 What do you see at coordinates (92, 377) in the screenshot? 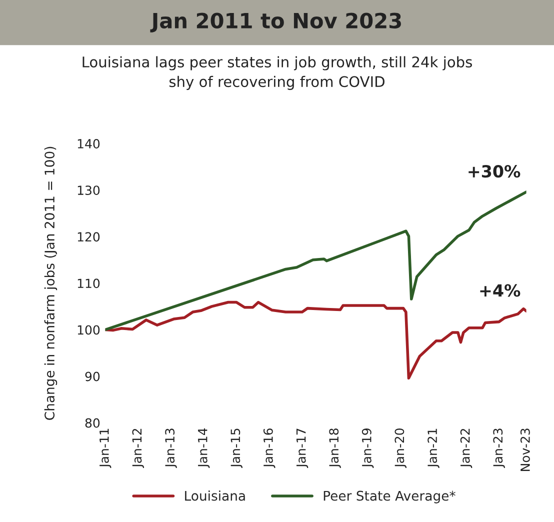
I see `y-tick-label: 90` at bounding box center [92, 377].